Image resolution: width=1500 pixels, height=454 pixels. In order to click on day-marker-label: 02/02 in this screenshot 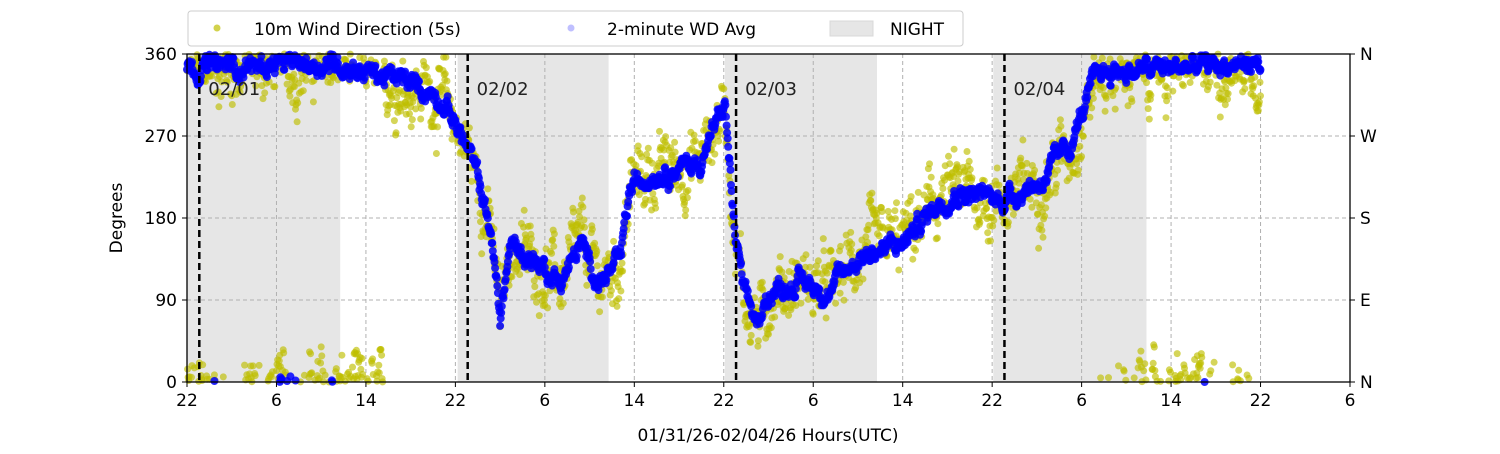, I will do `click(503, 89)`.